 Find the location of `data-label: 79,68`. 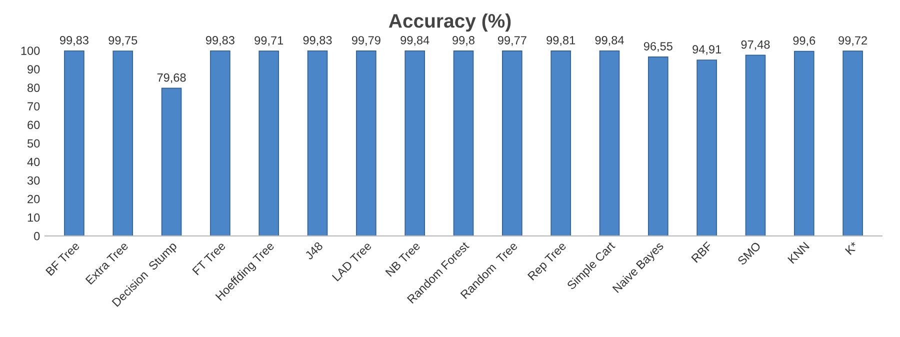

data-label: 79,68 is located at coordinates (171, 78).